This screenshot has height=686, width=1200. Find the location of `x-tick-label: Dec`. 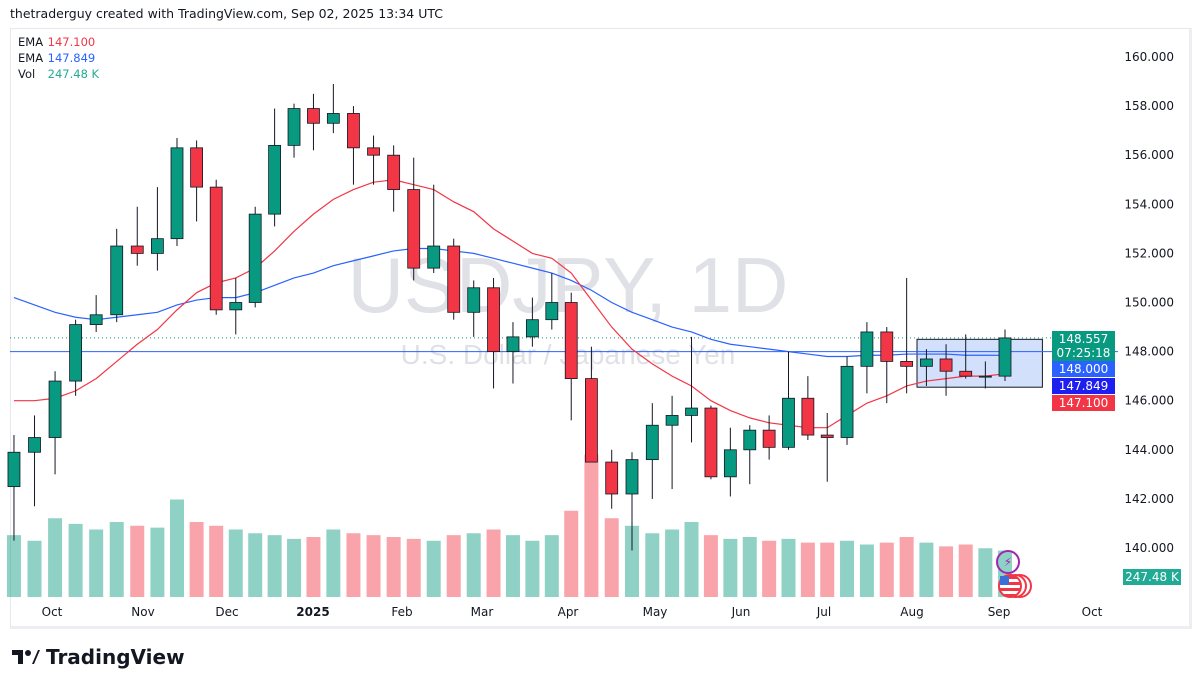

x-tick-label: Dec is located at coordinates (226, 612).